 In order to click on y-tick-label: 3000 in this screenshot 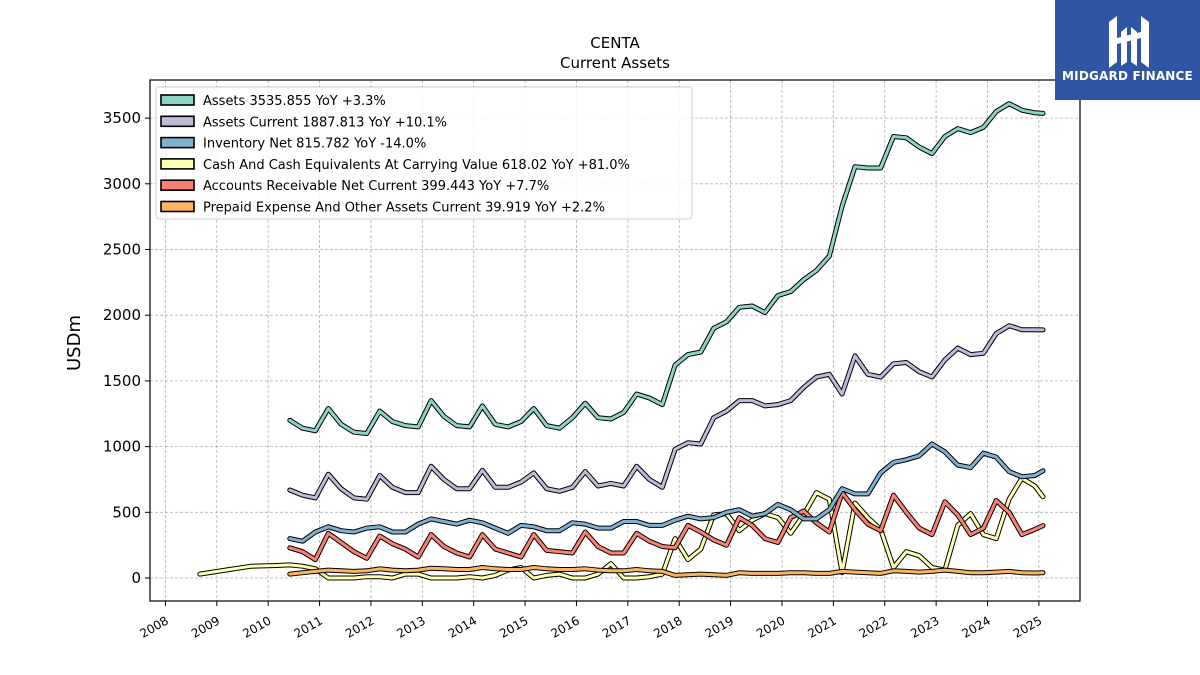, I will do `click(122, 184)`.